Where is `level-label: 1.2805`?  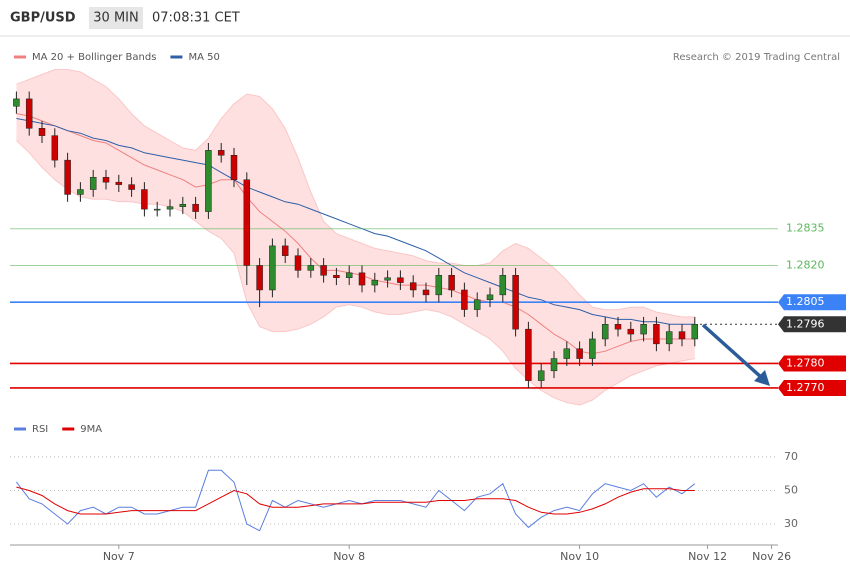 level-label: 1.2805 is located at coordinates (805, 301).